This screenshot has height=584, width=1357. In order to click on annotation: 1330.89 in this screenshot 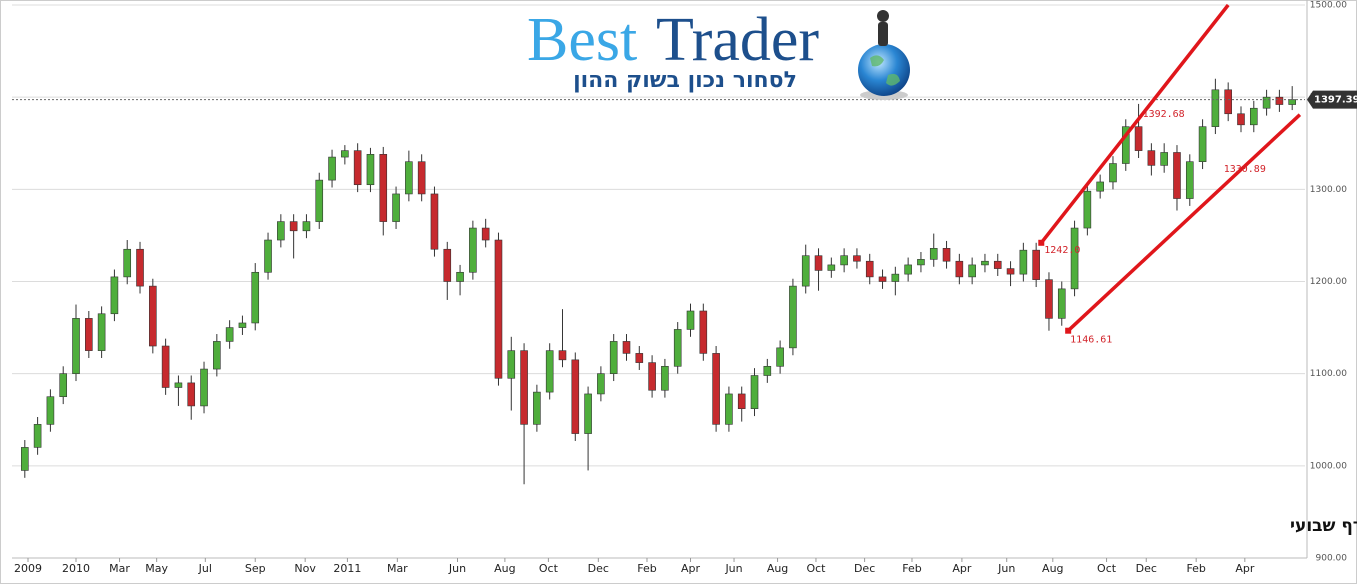, I will do `click(1245, 169)`.